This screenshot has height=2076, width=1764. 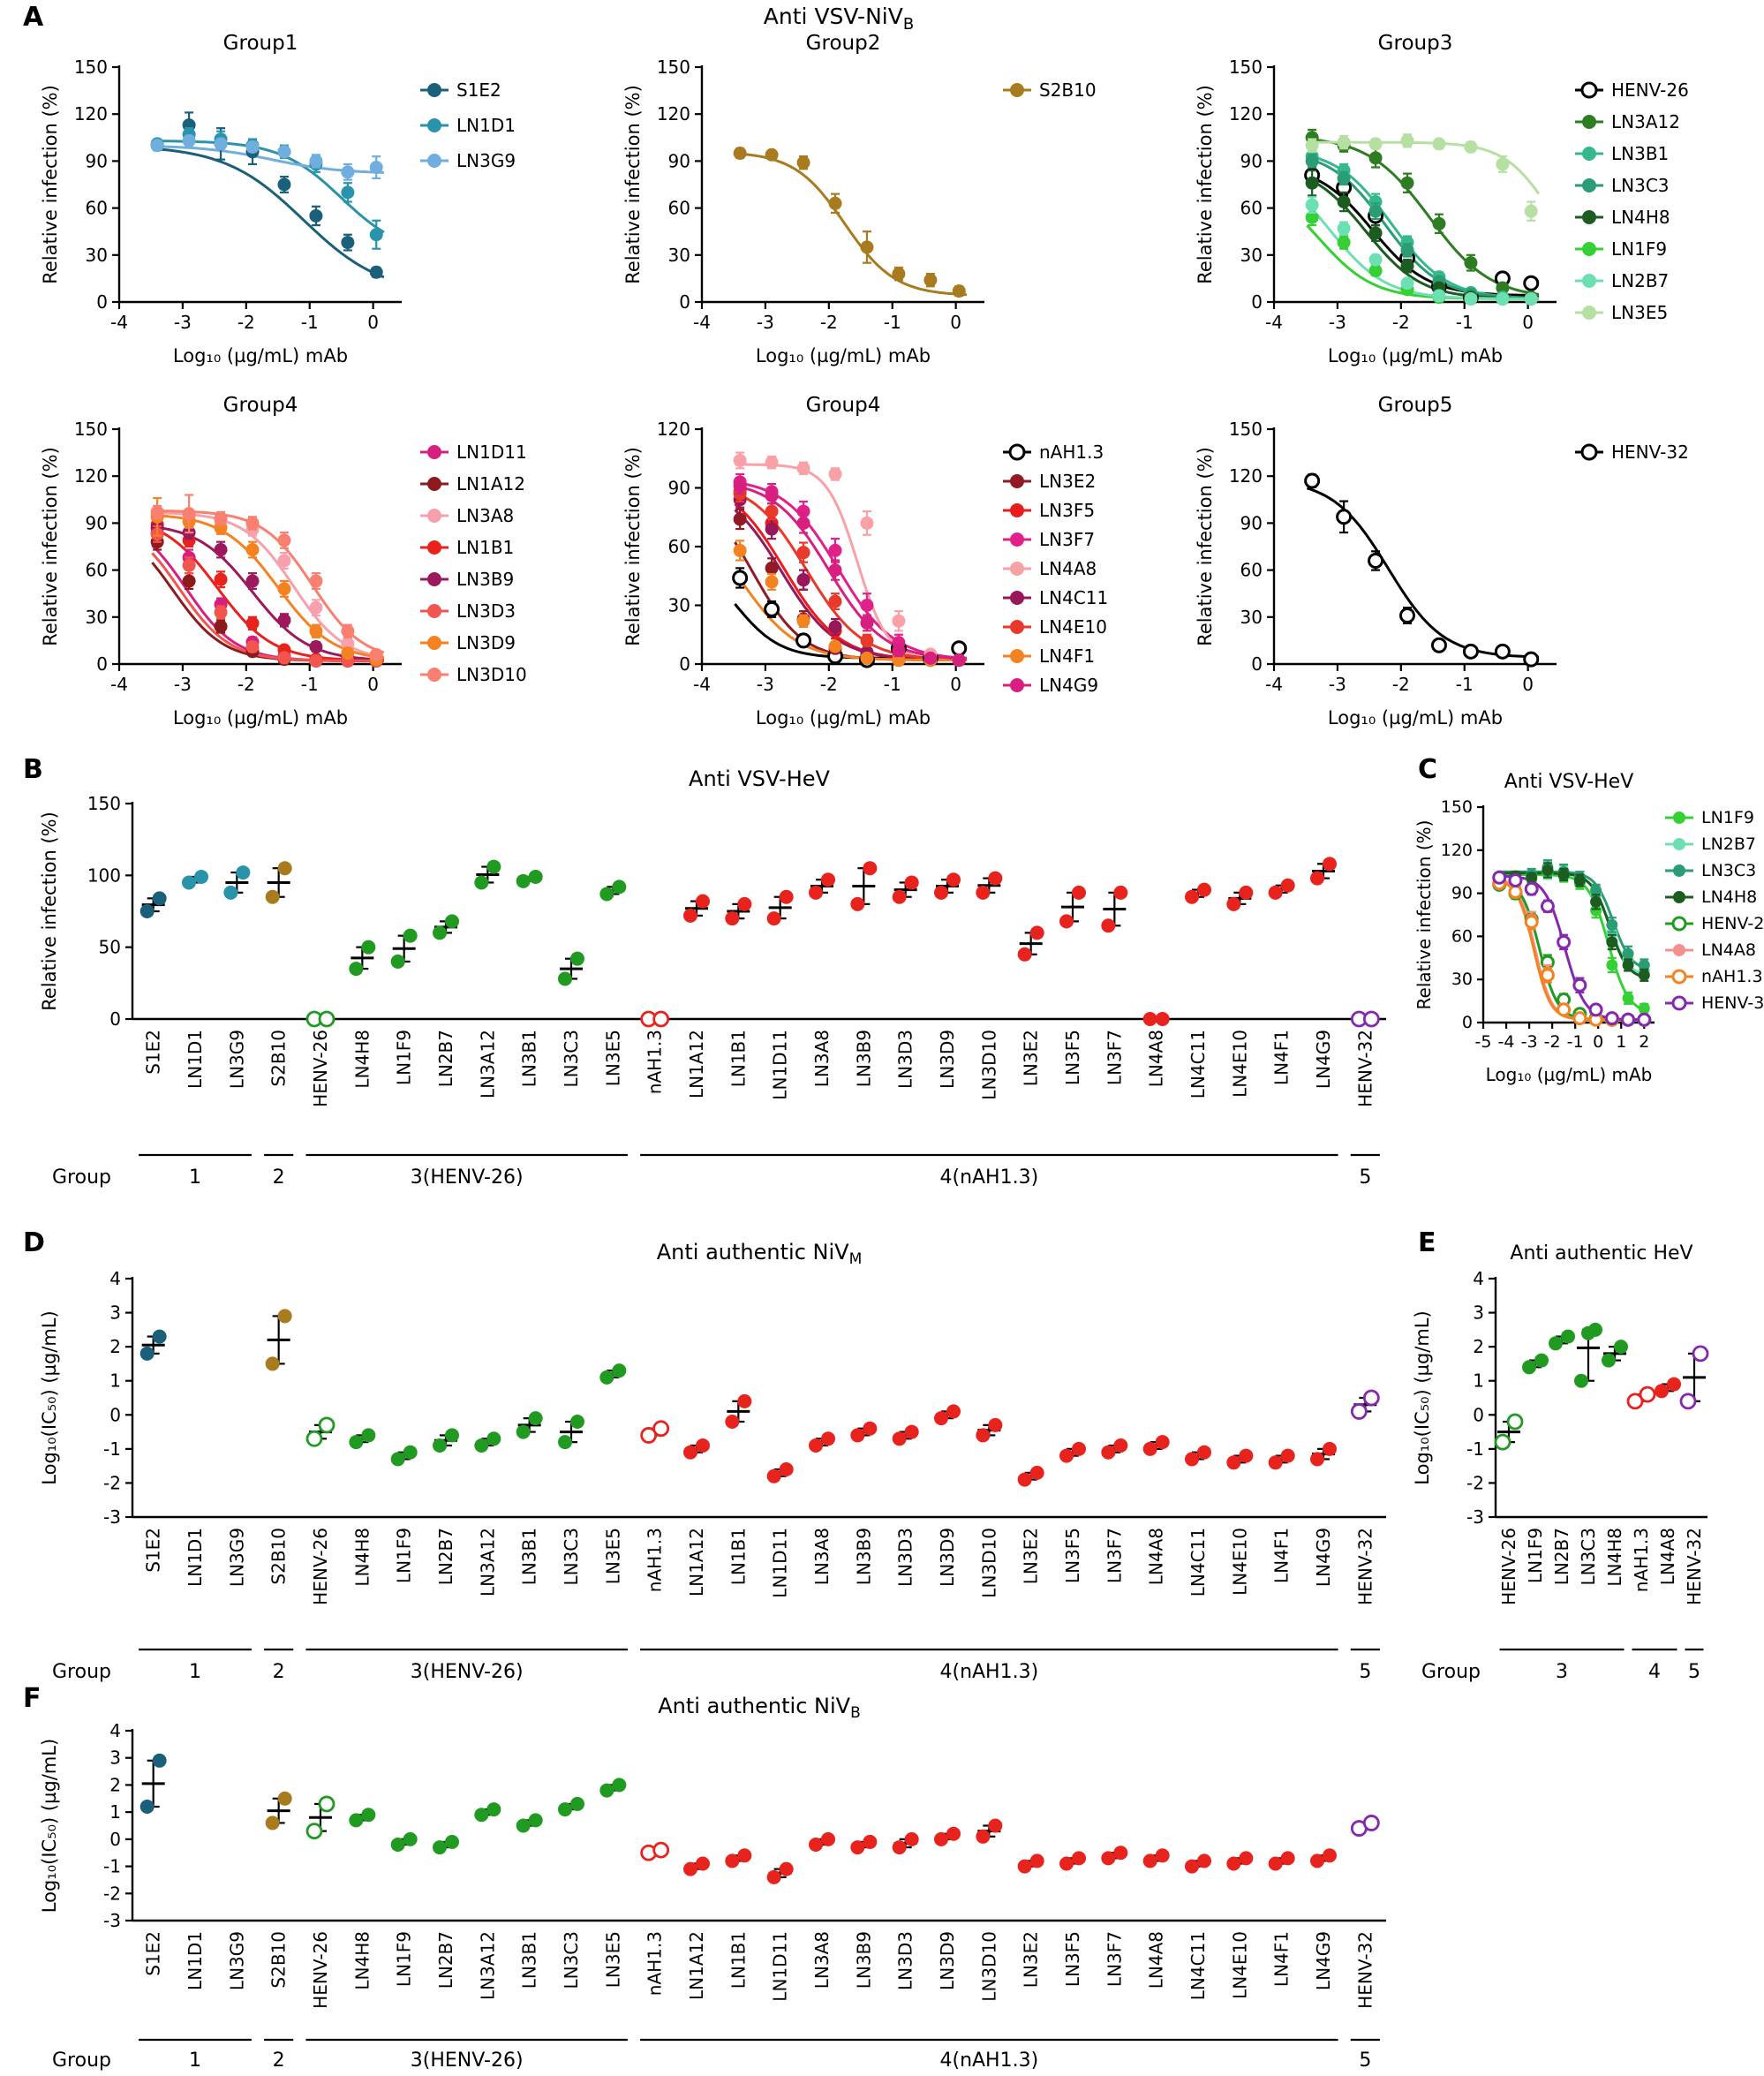 I want to click on legend-label: HENV-26, so click(x=1732, y=923).